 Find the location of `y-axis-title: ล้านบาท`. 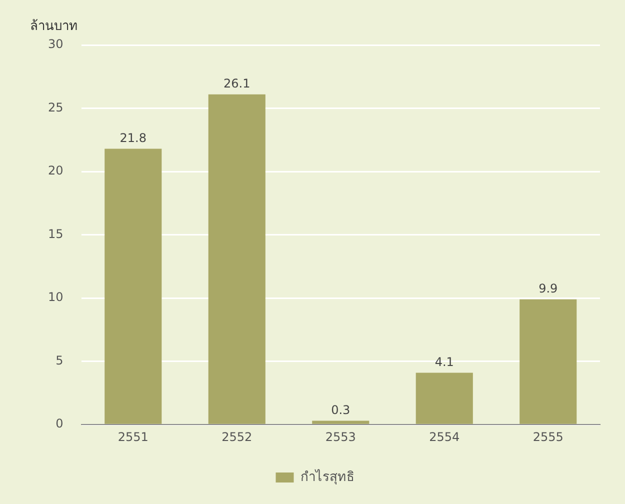

y-axis-title: ล้านบาท is located at coordinates (54, 26).